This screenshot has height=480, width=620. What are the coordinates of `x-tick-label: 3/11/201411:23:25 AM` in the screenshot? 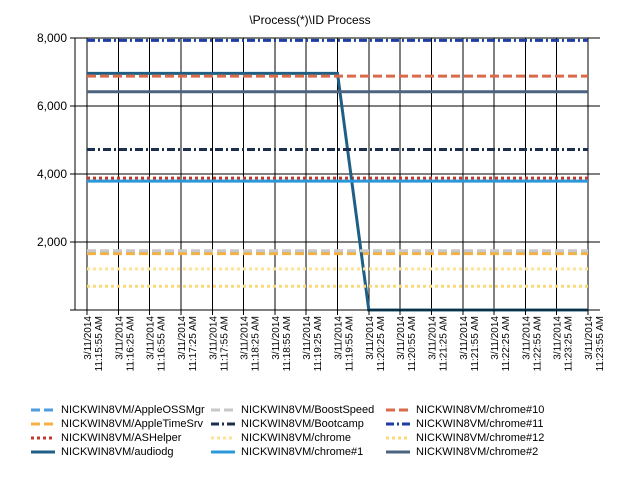 It's located at (564, 344).